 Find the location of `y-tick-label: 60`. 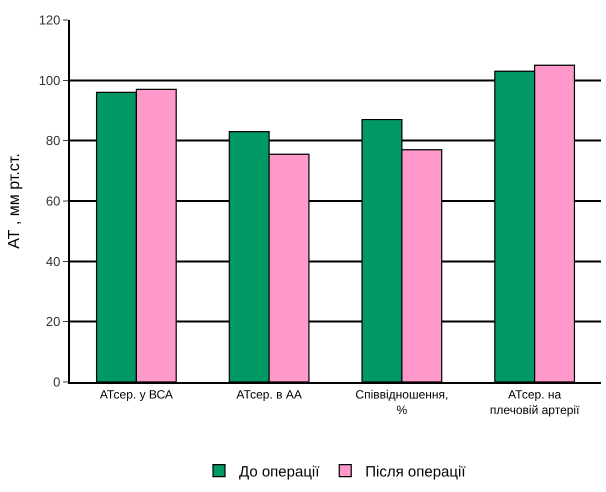

y-tick-label: 60 is located at coordinates (53, 201).